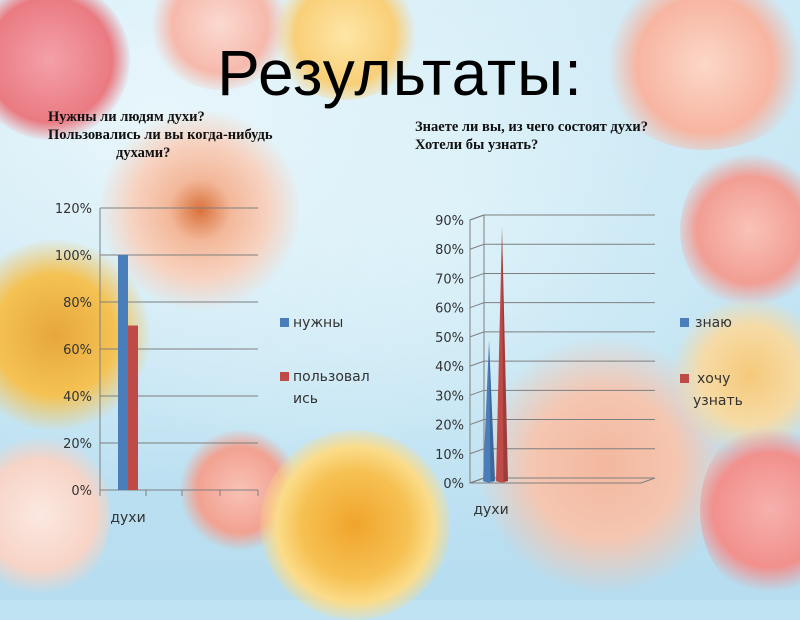 The image size is (800, 620). What do you see at coordinates (126, 117) in the screenshot?
I see `question-line: Нужны ли людям духи?` at bounding box center [126, 117].